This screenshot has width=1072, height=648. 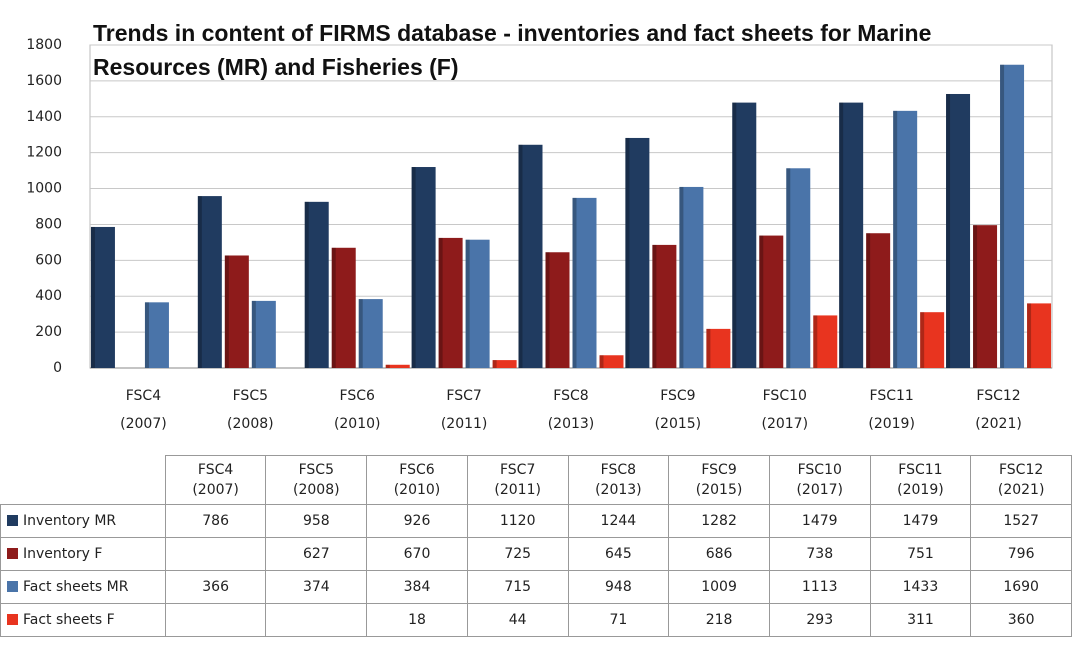 What do you see at coordinates (719, 620) in the screenshot?
I see `table-cell: 218` at bounding box center [719, 620].